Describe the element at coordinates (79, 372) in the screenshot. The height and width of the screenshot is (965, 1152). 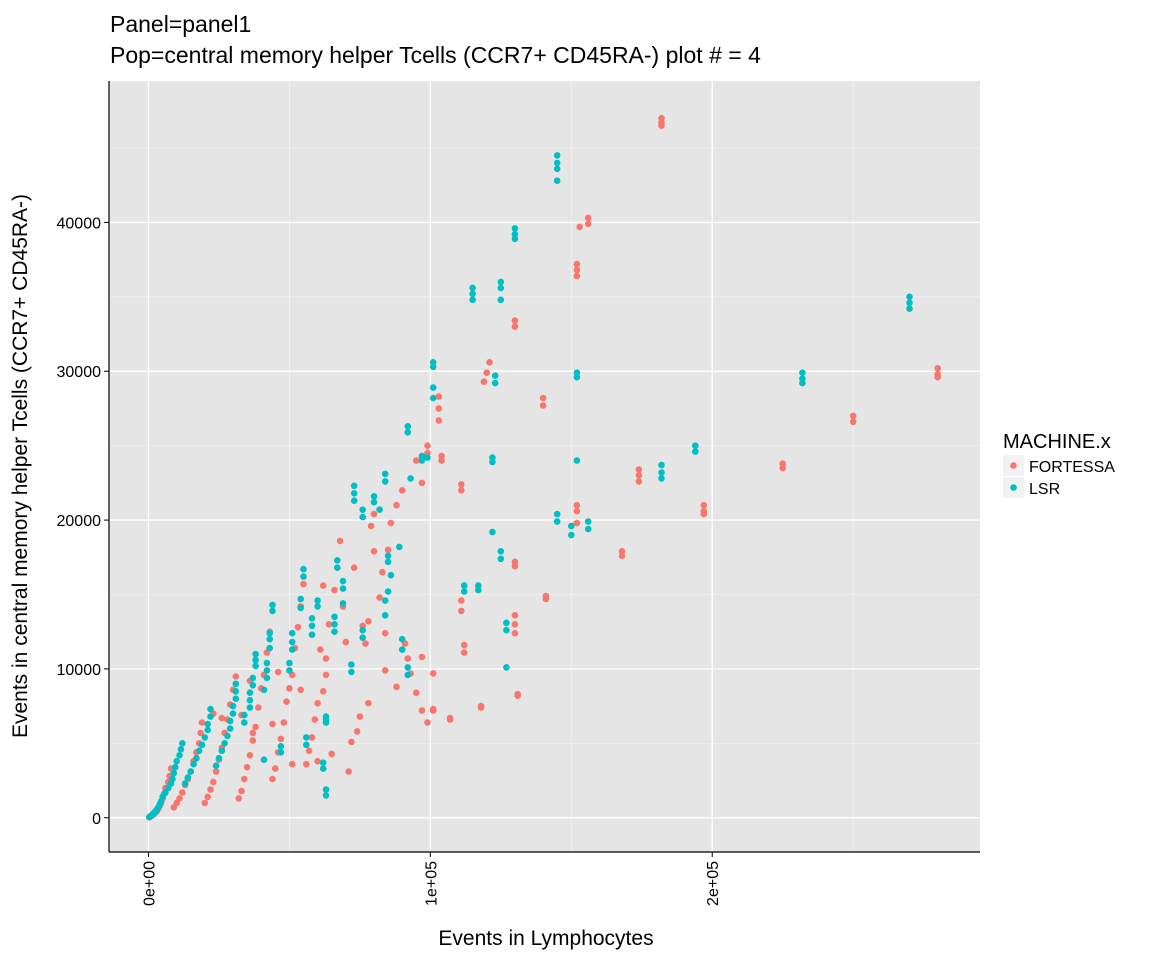
I see `y-tick-label: 30000` at that location.